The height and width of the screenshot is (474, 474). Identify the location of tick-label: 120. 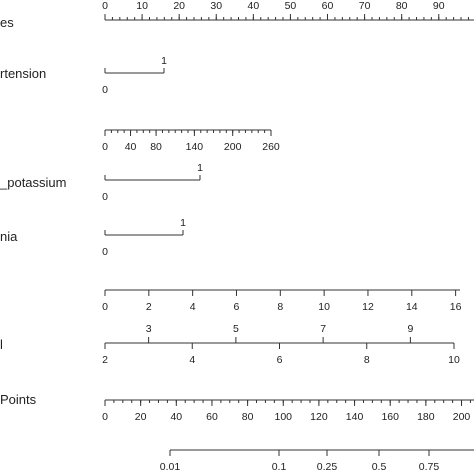
(319, 417).